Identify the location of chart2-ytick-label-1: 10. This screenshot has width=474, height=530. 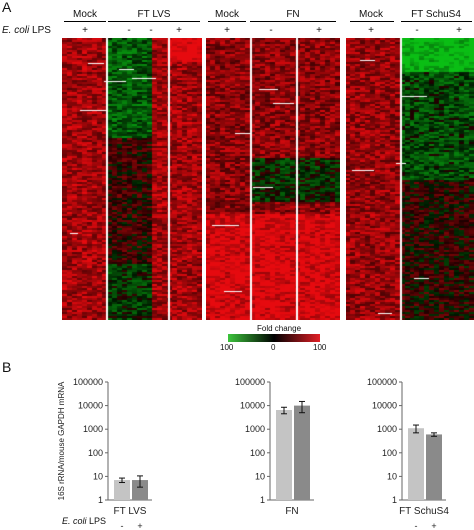
(392, 476).